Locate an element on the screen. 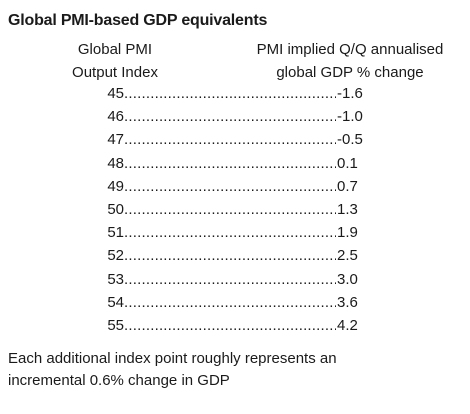  pmi-index: 46 is located at coordinates (115, 117).